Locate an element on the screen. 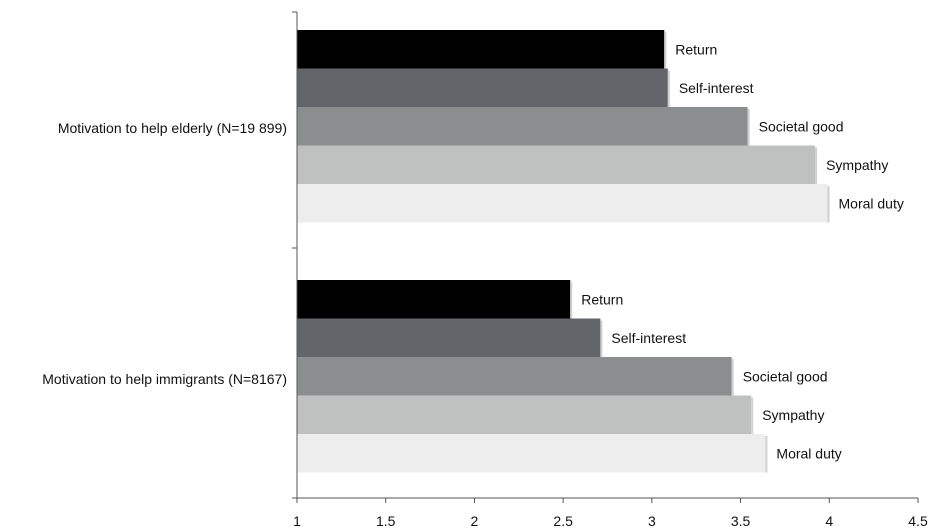  bar-self-interest-immigrants is located at coordinates (449, 337).